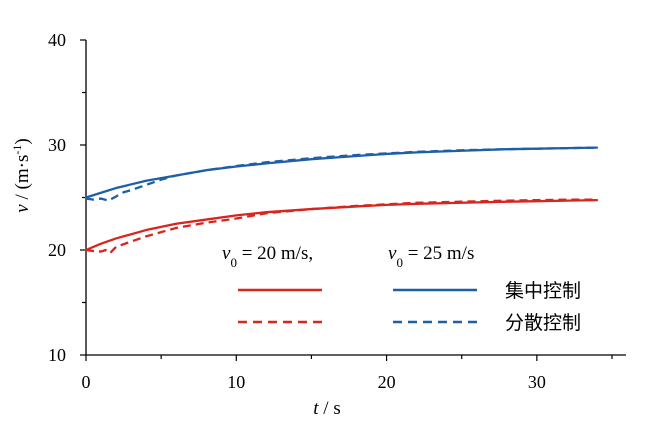  I want to click on legend-group-label-v20: v0 = 20 m/s,, so click(267, 256).